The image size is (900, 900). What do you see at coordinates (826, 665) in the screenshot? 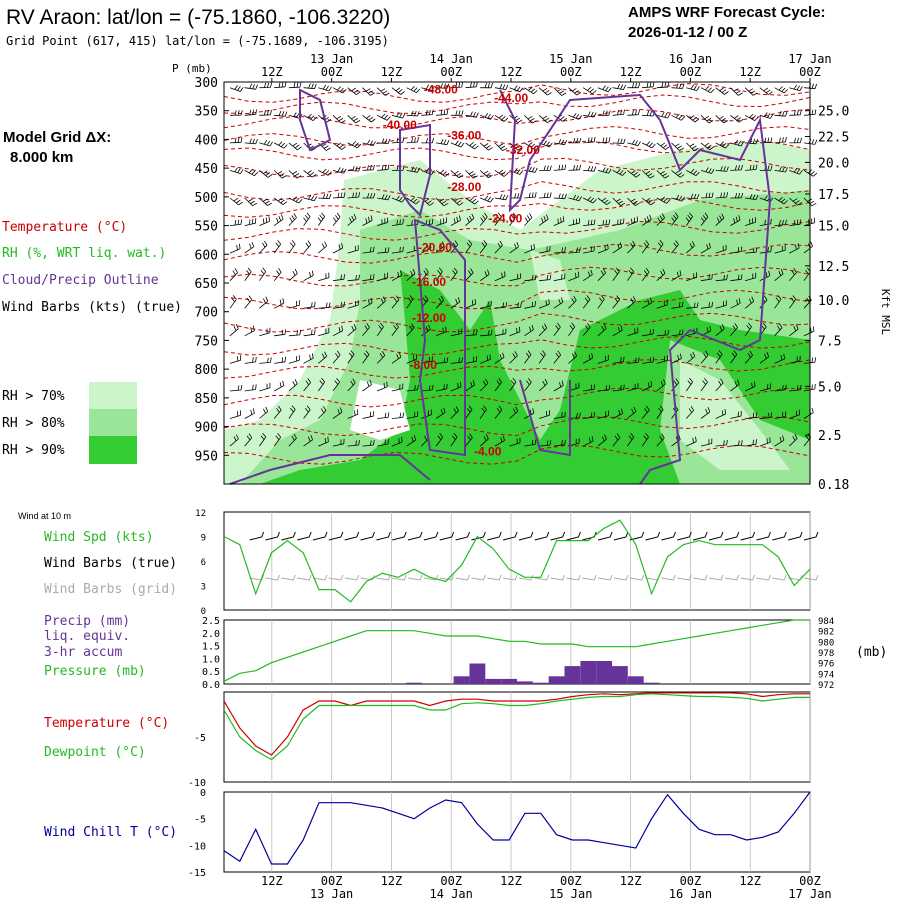
I see `pressure-ytick-label: 976` at bounding box center [826, 665].